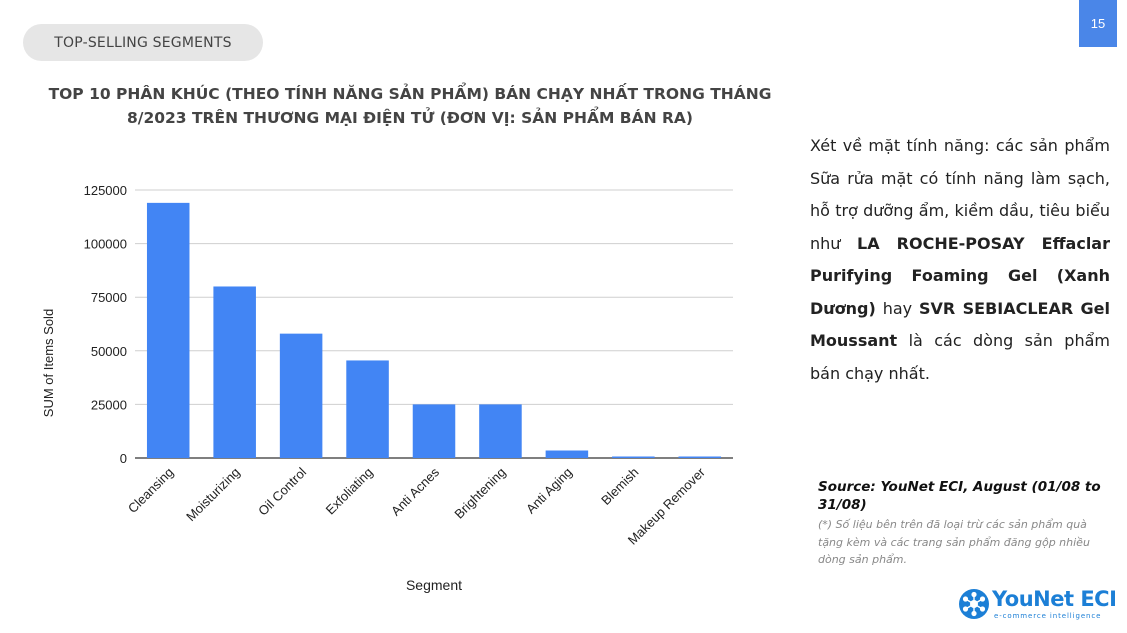 This screenshot has height=633, width=1127. Describe the element at coordinates (415, 491) in the screenshot. I see `x-tick-label: Anti Acnes` at that location.